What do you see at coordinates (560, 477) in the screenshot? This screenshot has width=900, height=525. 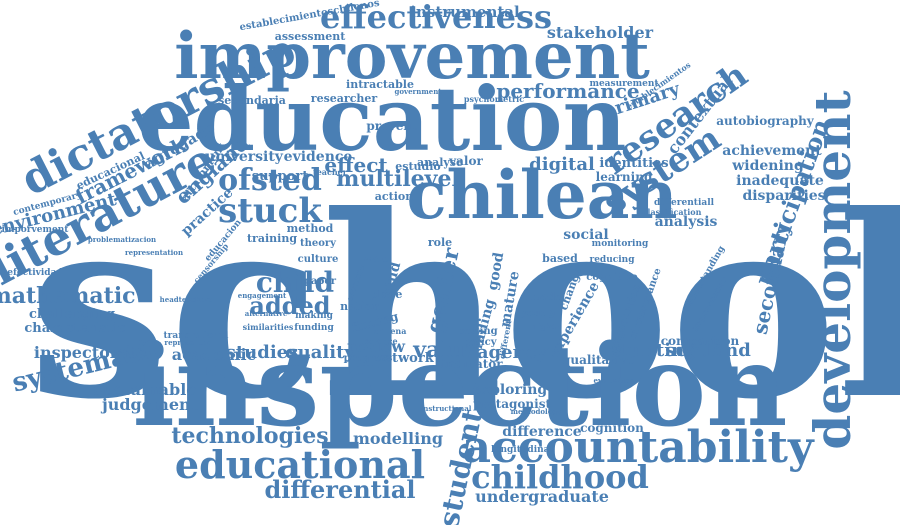 I see `word-childhood: childhood` at bounding box center [560, 477].